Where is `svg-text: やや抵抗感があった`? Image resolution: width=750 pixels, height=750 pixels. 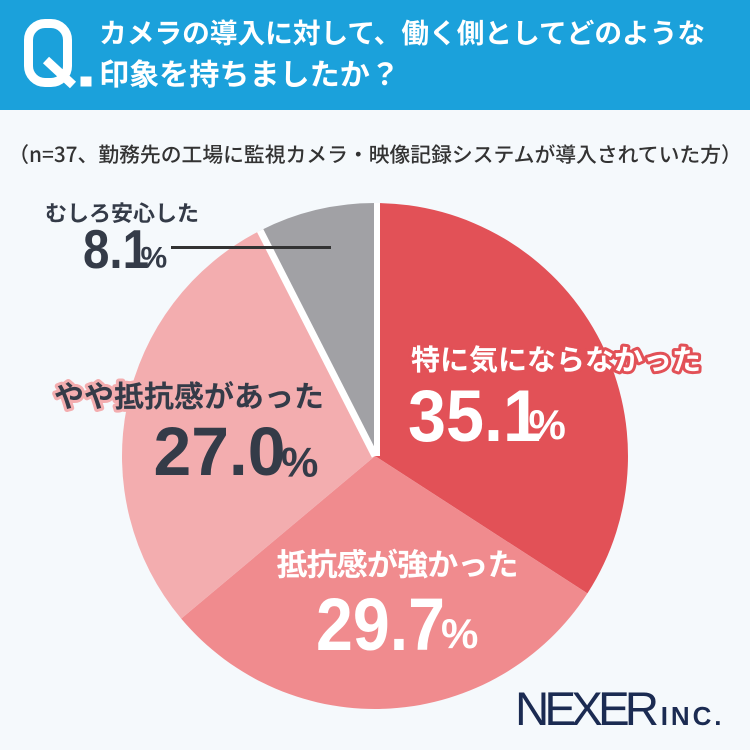 svg-text: やや抵抗感があった is located at coordinates (189, 394).